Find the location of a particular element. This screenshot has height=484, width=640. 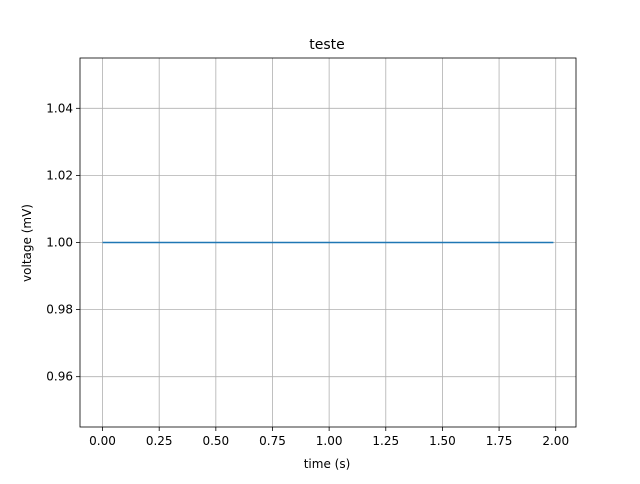

x-tick-label: 0.75 is located at coordinates (272, 441).